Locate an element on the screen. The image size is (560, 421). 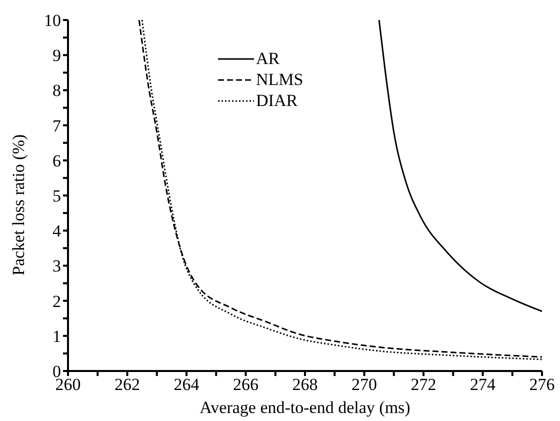
x-axis-title: Average end-to-end delay (ms) is located at coordinates (305, 407).